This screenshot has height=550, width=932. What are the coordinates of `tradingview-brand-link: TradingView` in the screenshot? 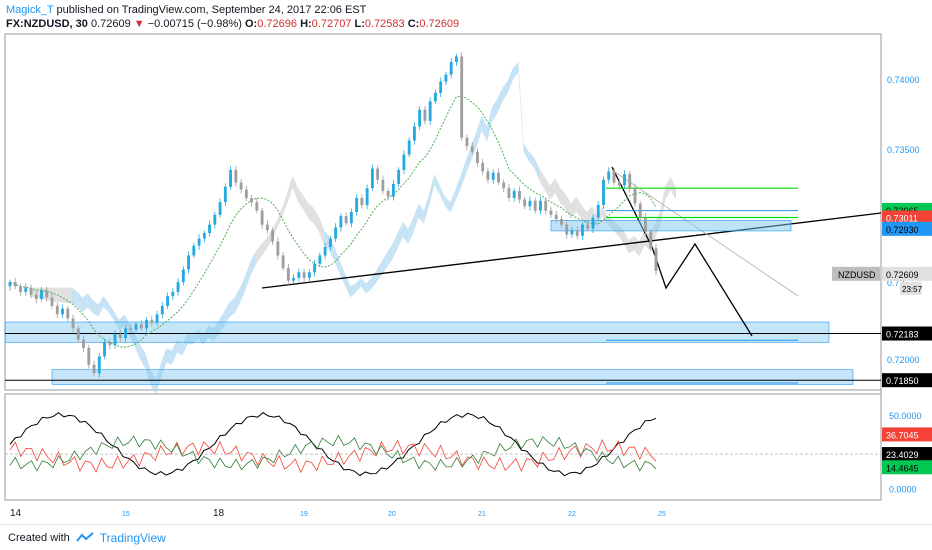 It's located at (132, 537).